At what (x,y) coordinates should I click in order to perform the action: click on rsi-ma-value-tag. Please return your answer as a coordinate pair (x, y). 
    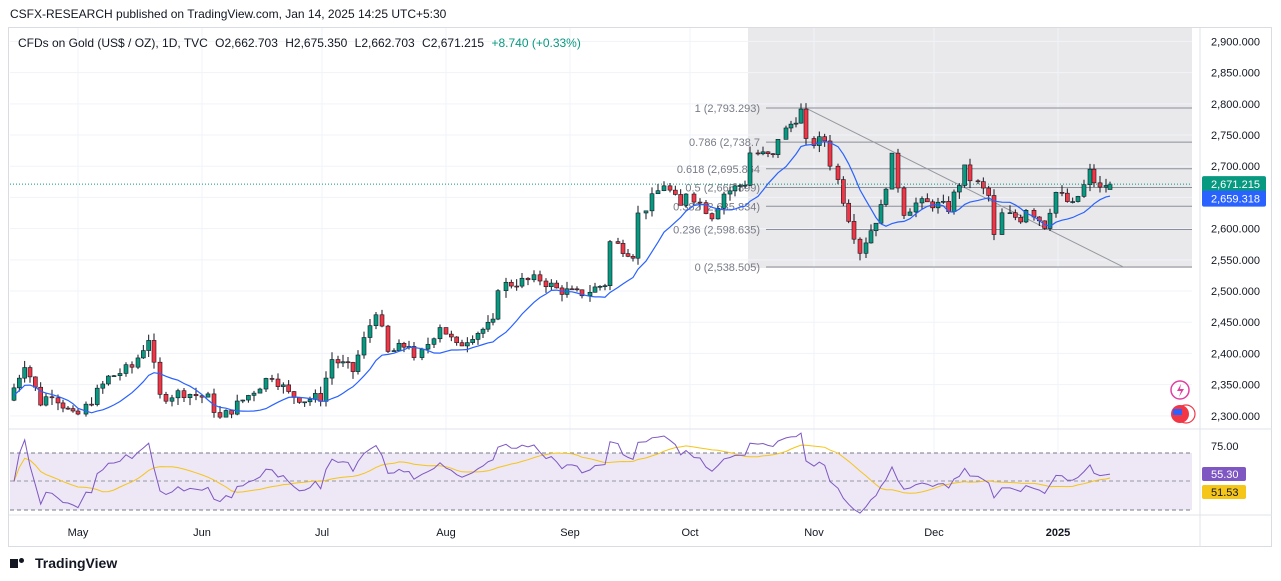
    Looking at the image, I should click on (1224, 492).